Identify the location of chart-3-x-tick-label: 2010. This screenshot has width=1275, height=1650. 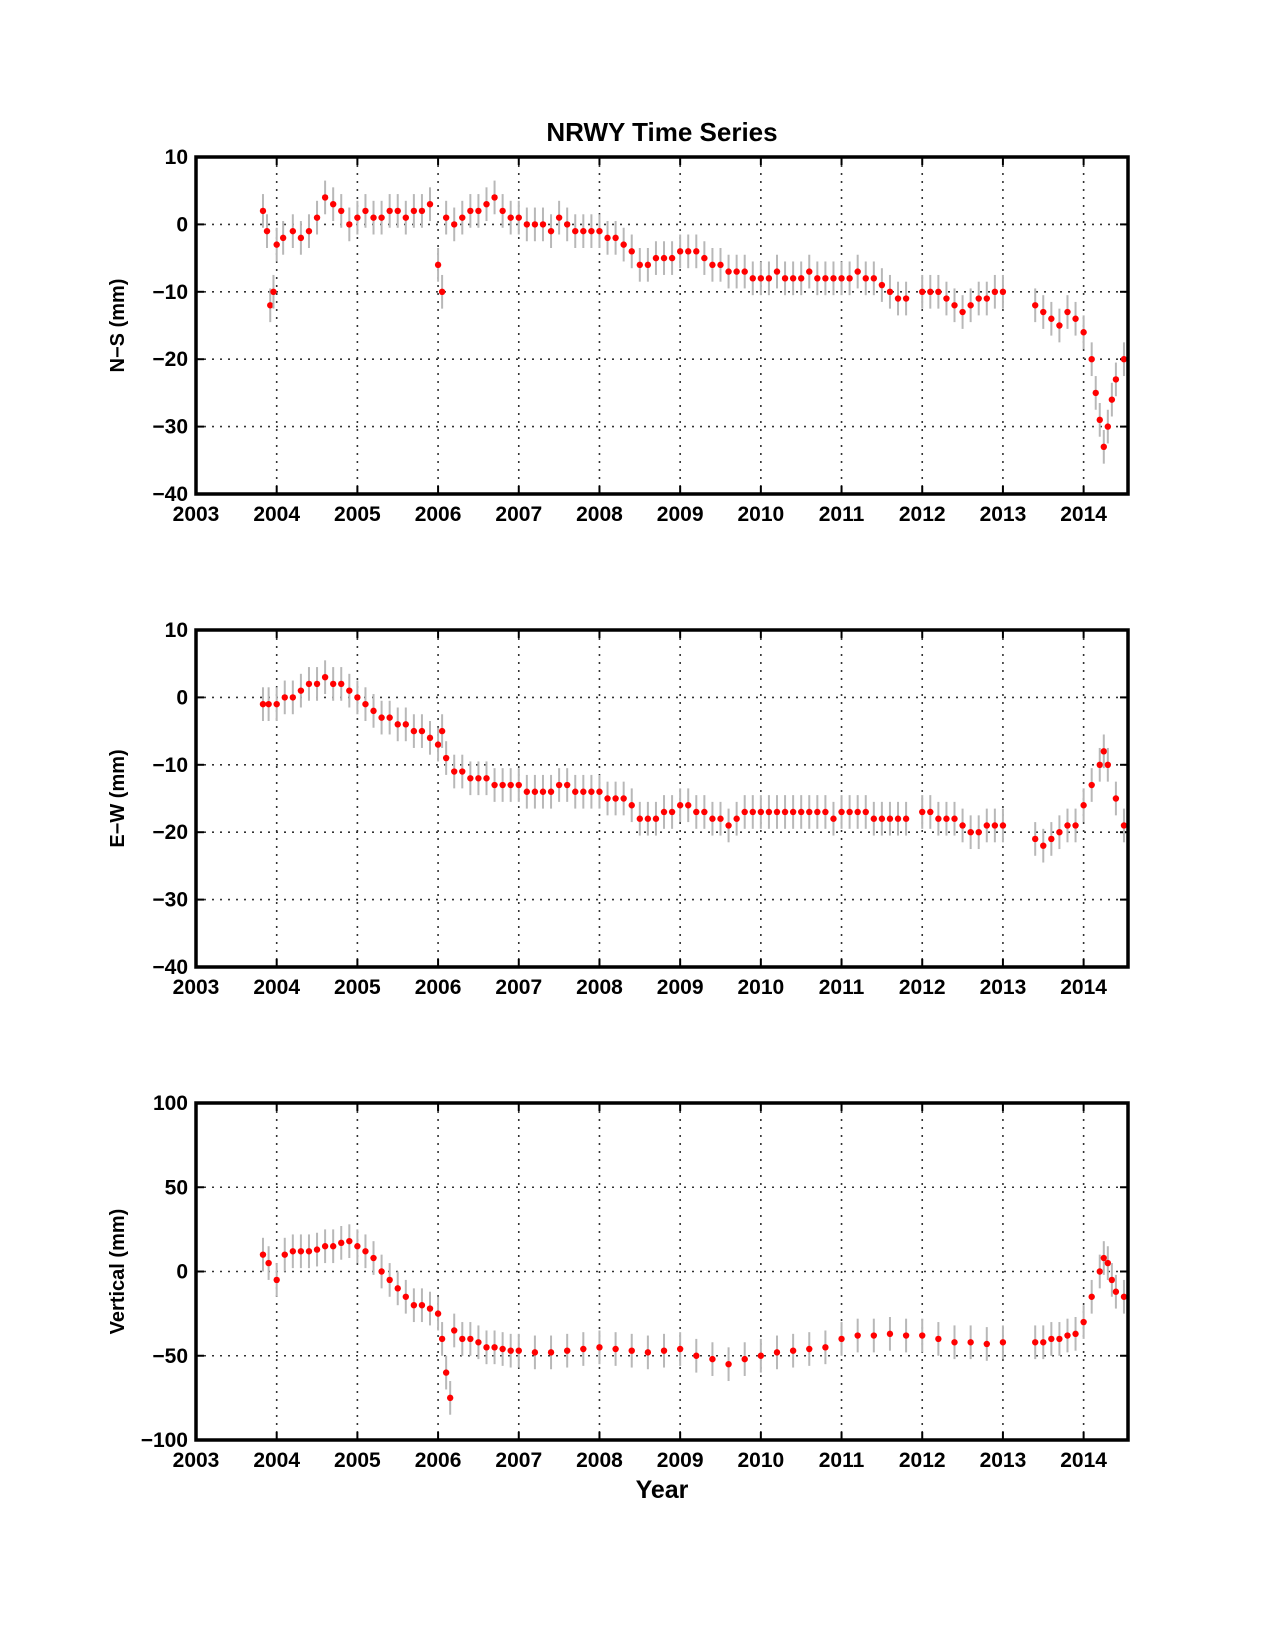
(760, 1460).